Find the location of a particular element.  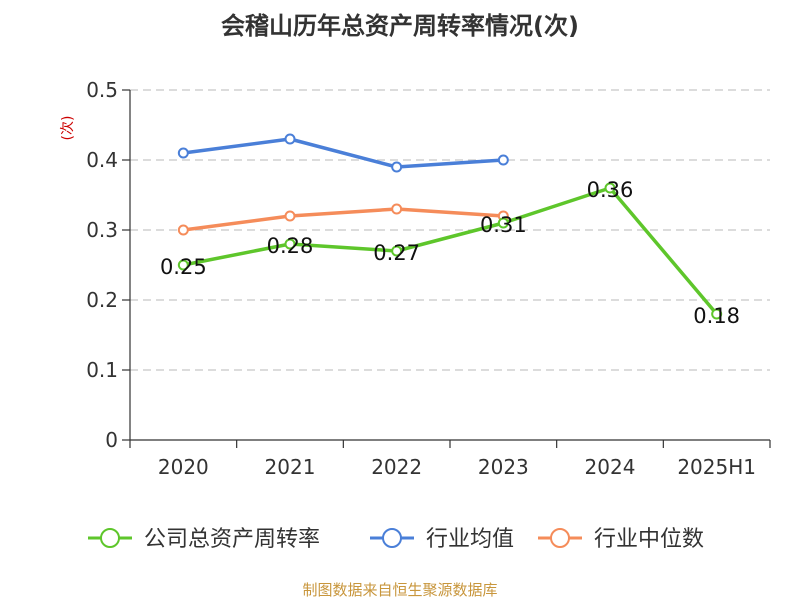

data-label: 0.31 is located at coordinates (503, 225).